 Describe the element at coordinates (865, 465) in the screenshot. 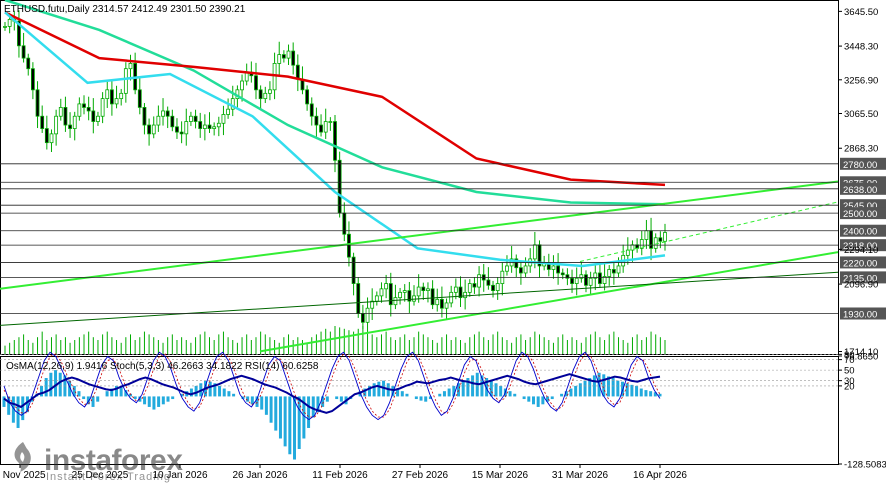

I see `indicator-axis-tick-label: -128.5083` at that location.